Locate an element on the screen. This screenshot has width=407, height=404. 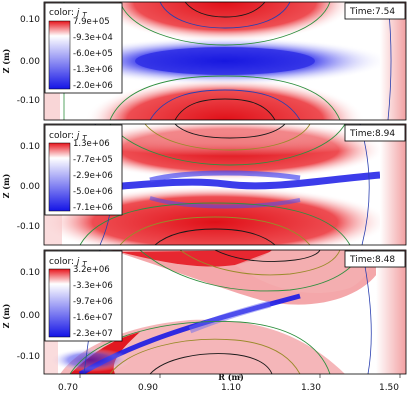
panel-3-cbar-tick-3: -1.6e+07 is located at coordinates (93, 318).